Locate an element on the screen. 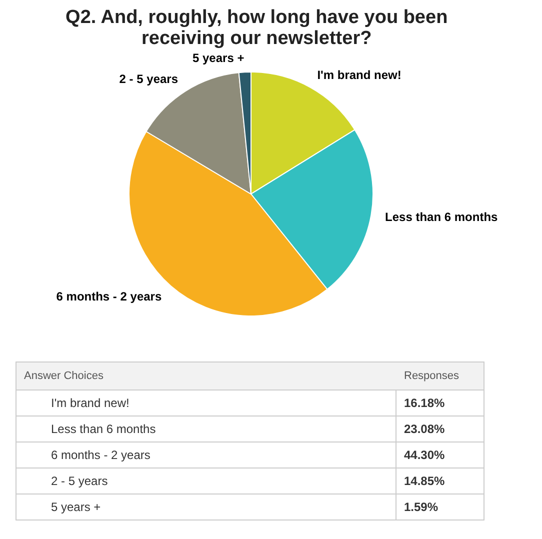  text: Answer Choices is located at coordinates (64, 376).